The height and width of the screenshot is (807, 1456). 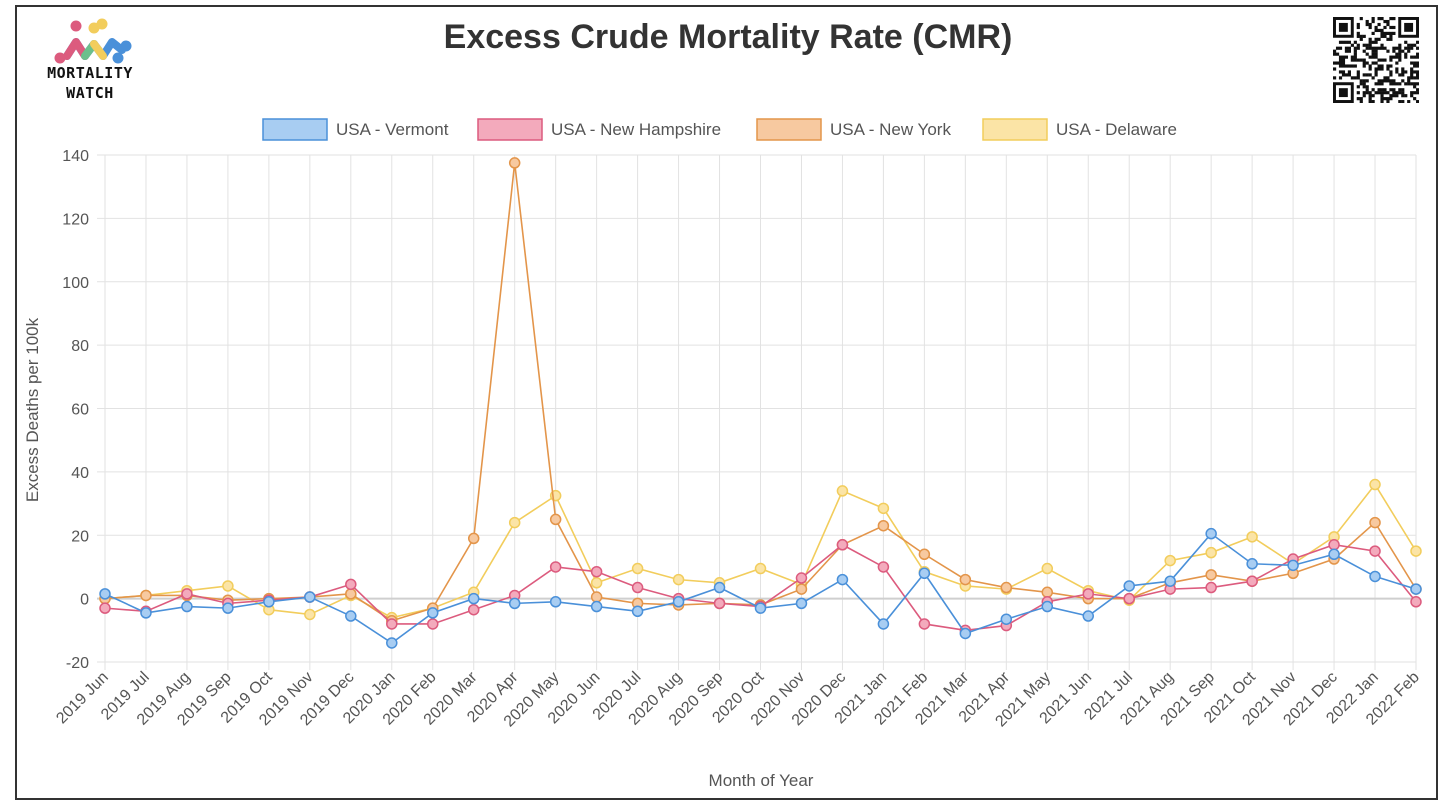 I want to click on legend-item: USA - New Hampshire, so click(x=599, y=129).